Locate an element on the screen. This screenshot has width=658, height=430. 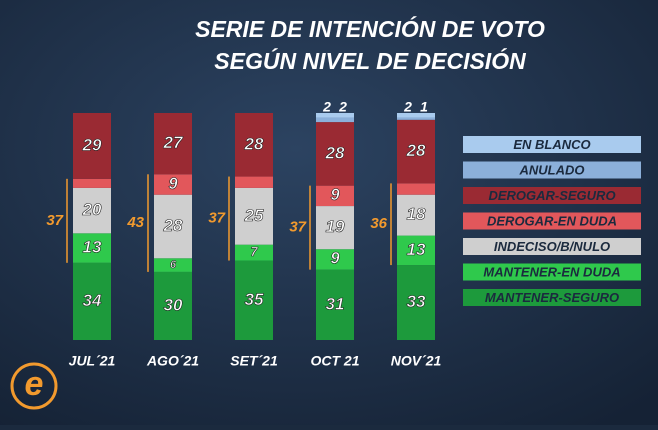
legend-label: DEROGAR-EN DUDA is located at coordinates (552, 220).